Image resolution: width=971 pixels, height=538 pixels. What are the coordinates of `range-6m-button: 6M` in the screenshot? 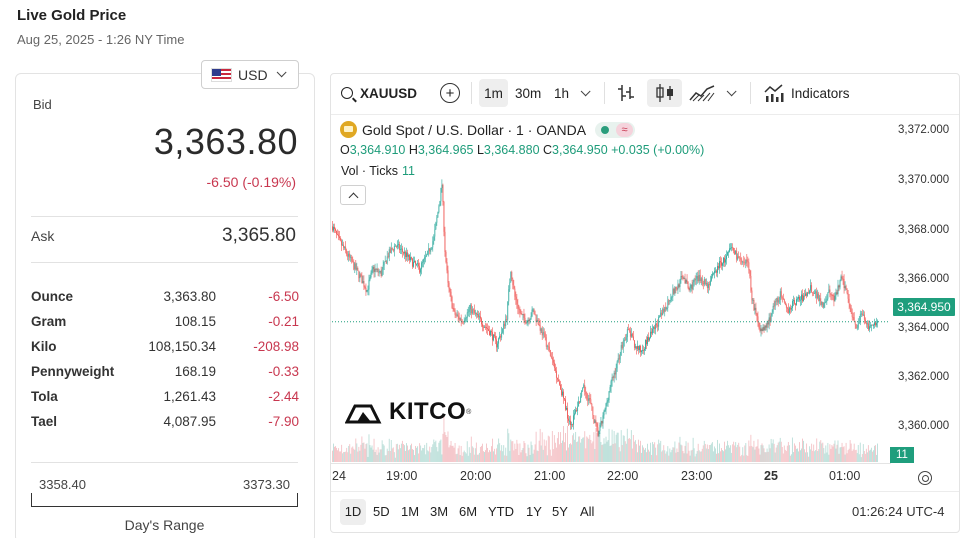 It's located at (468, 511).